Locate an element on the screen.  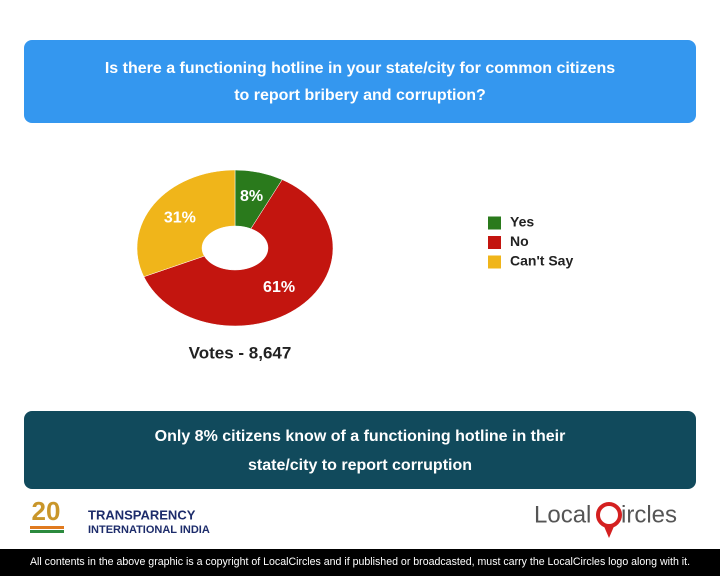
localcircles-logo: Local ircles is located at coordinates (605, 519).